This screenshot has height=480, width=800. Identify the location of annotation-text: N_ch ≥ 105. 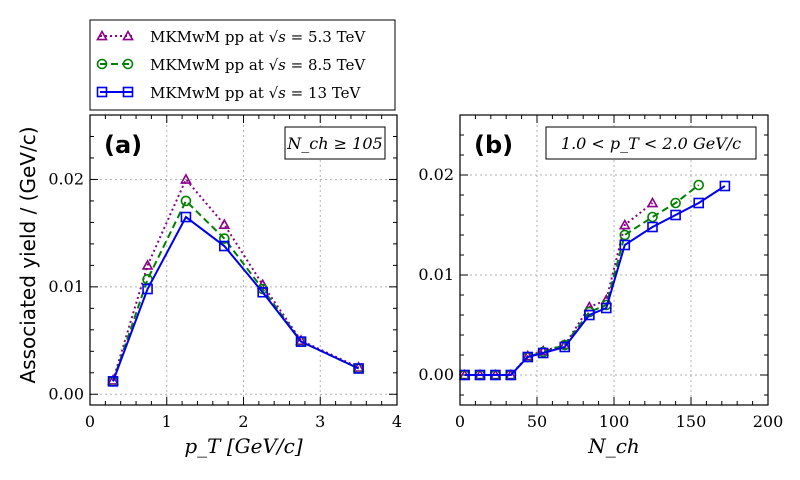
(334, 143).